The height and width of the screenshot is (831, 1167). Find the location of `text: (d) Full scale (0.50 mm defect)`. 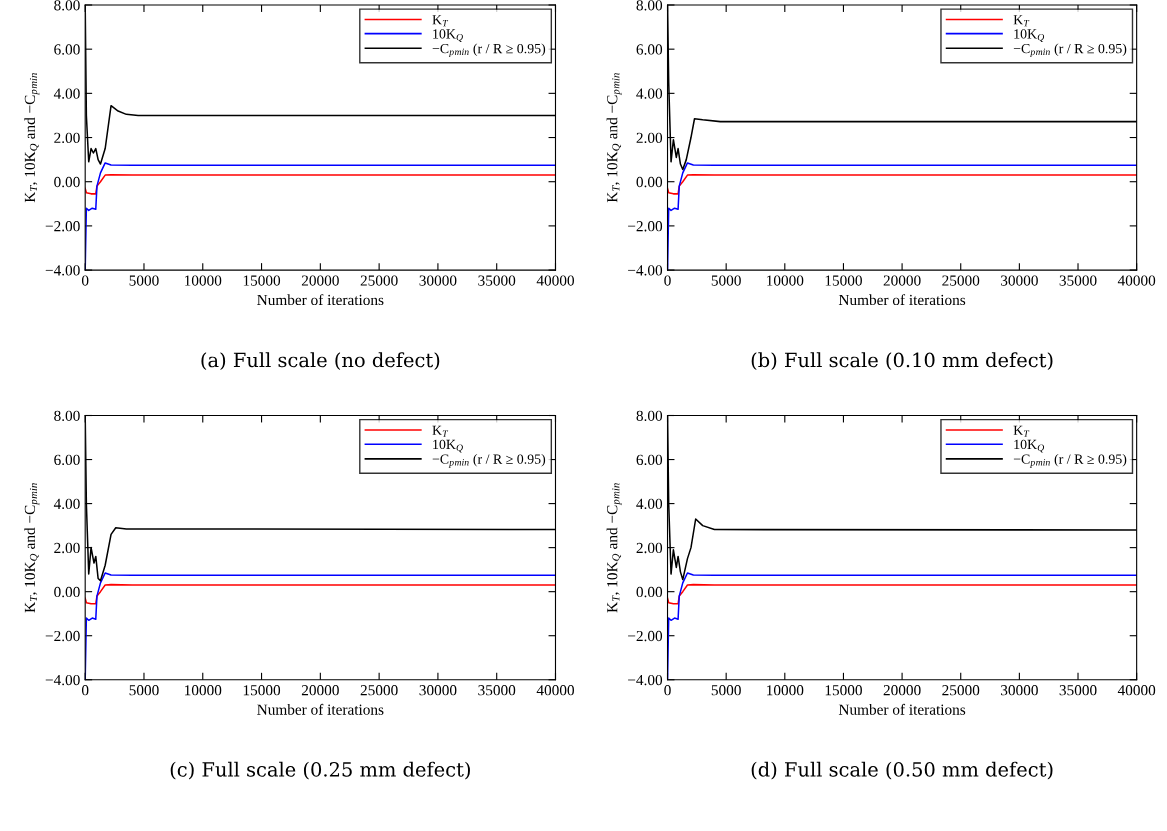

text: (d) Full scale (0.50 mm defect) is located at coordinates (902, 770).